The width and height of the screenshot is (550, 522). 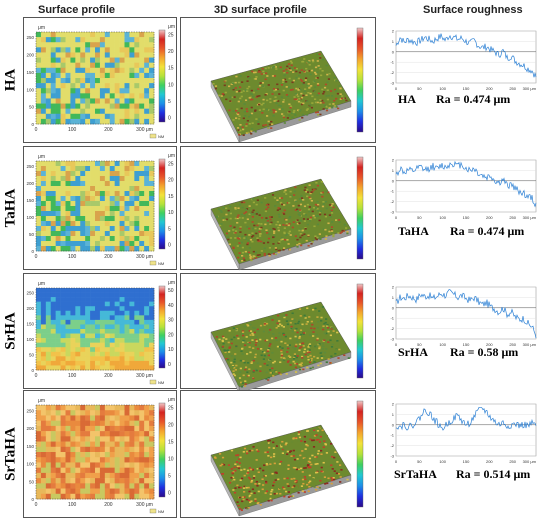 I want to click on colorbar-unit-label: μm, so click(x=171, y=27).